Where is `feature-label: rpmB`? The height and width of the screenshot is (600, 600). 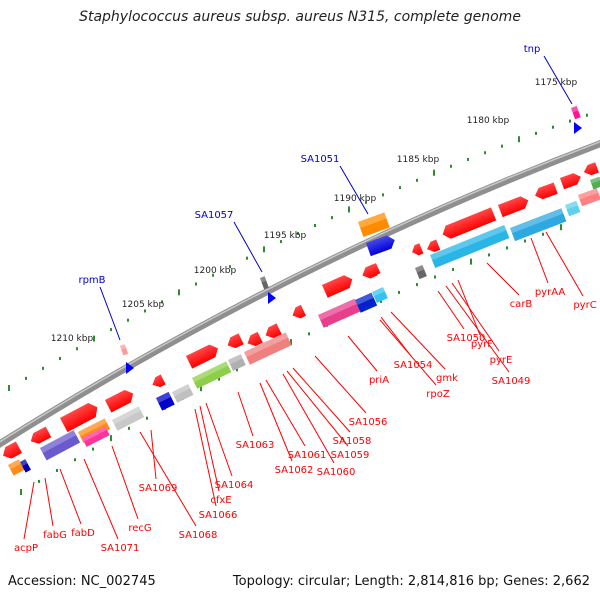 feature-label: rpmB is located at coordinates (91, 280).